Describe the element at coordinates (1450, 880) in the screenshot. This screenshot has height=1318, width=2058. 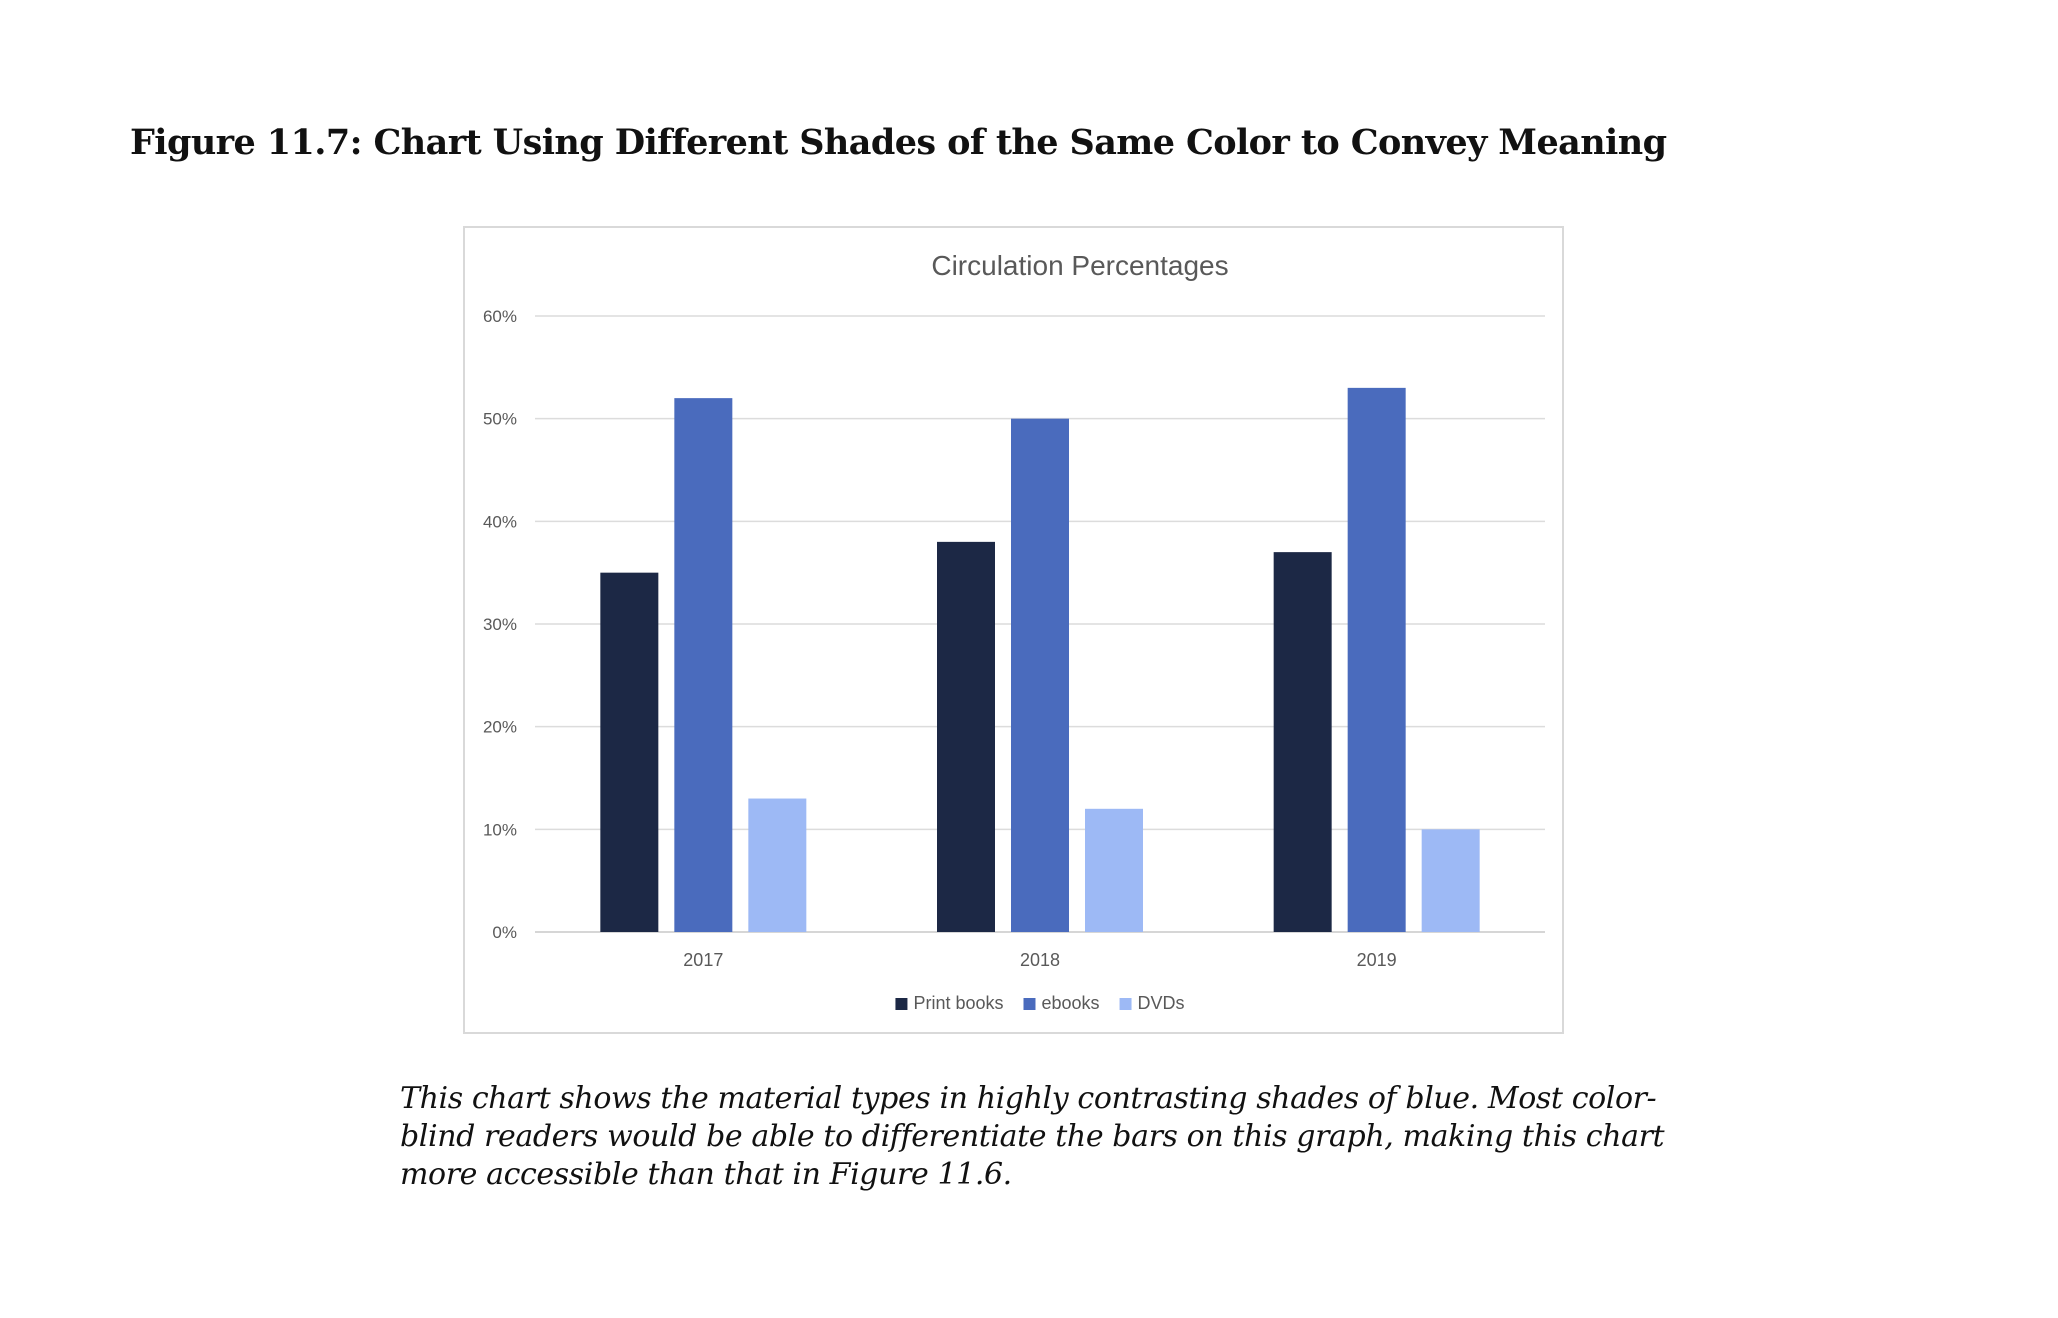
I see `bar-dvds-2019` at that location.